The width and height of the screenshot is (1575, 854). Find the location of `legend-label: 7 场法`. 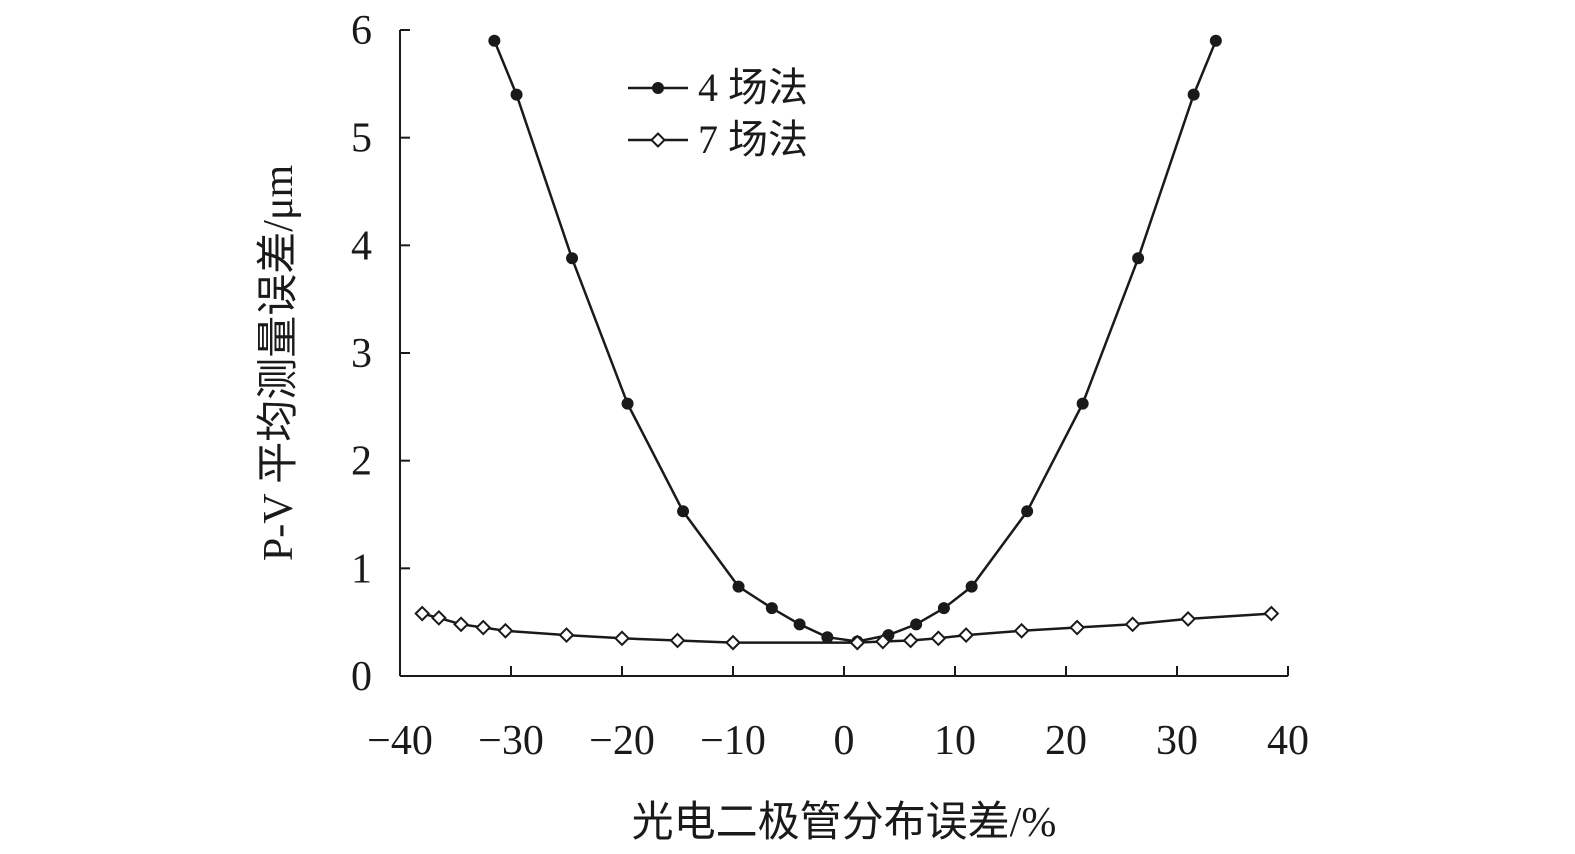

legend-label: 7 场法 is located at coordinates (753, 139).